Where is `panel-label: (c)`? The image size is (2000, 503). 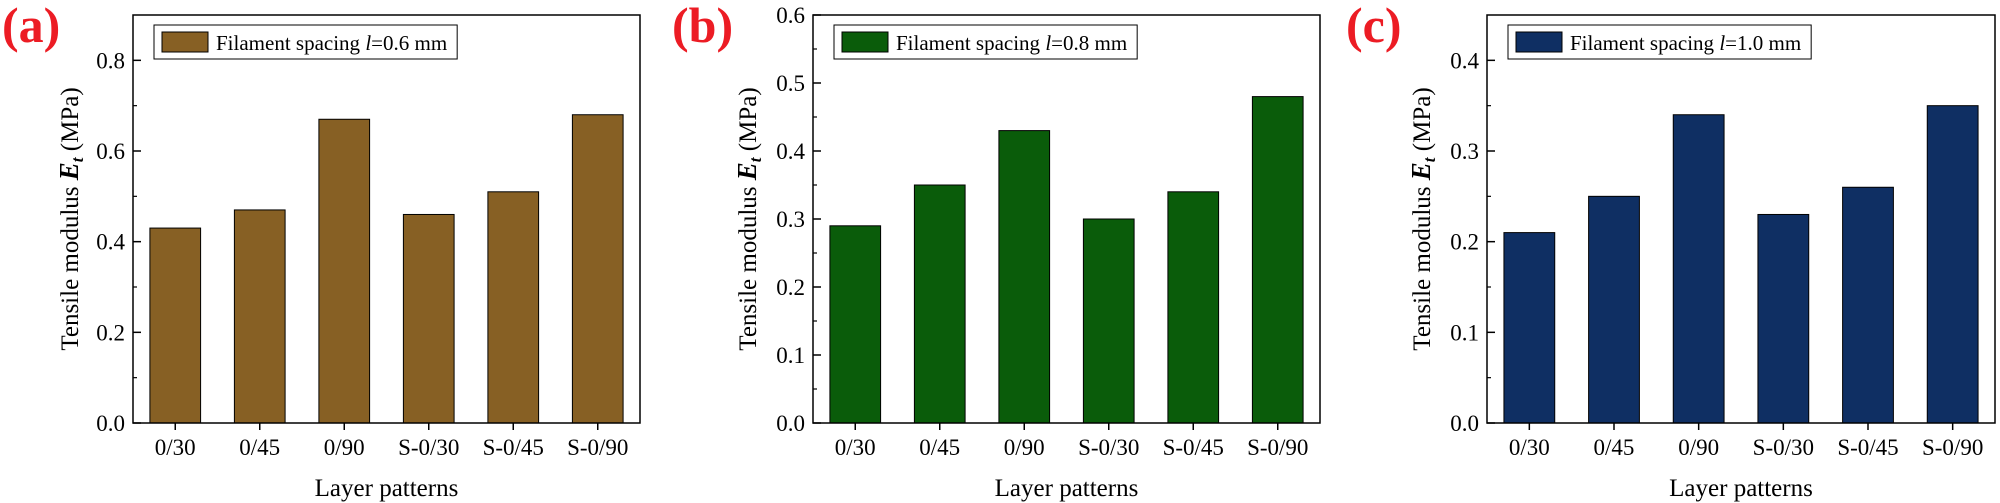
panel-label: (c) is located at coordinates (1374, 26).